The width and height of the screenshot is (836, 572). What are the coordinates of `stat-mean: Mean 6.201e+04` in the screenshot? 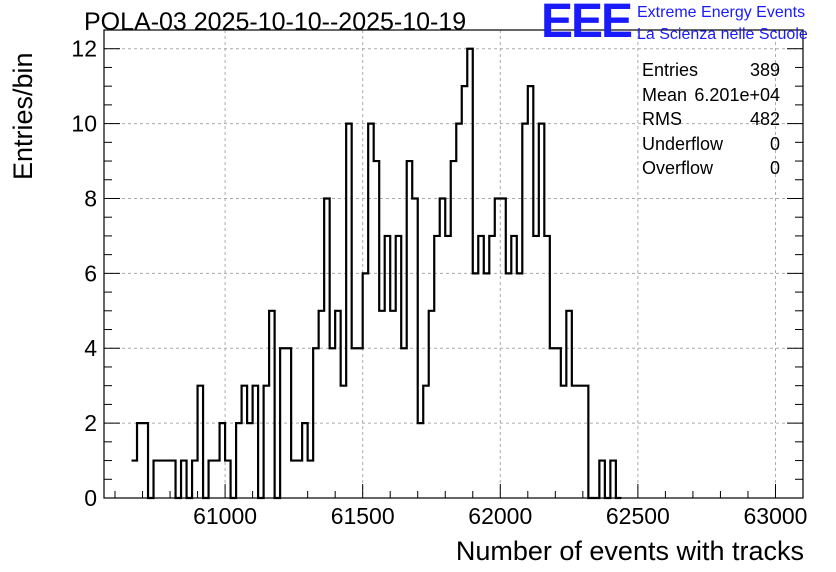 It's located at (711, 95).